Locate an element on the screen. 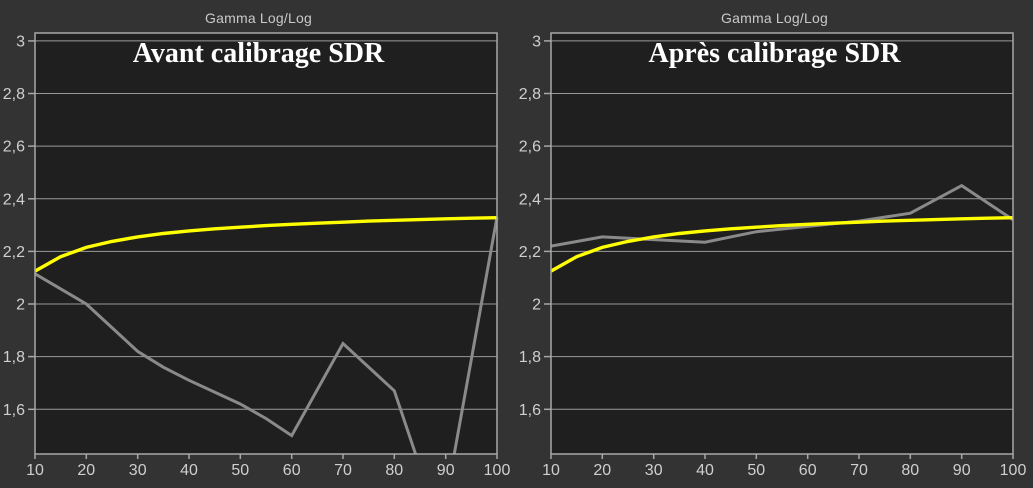 This screenshot has height=488, width=1033. measured-gamma-curve is located at coordinates (782, 215).